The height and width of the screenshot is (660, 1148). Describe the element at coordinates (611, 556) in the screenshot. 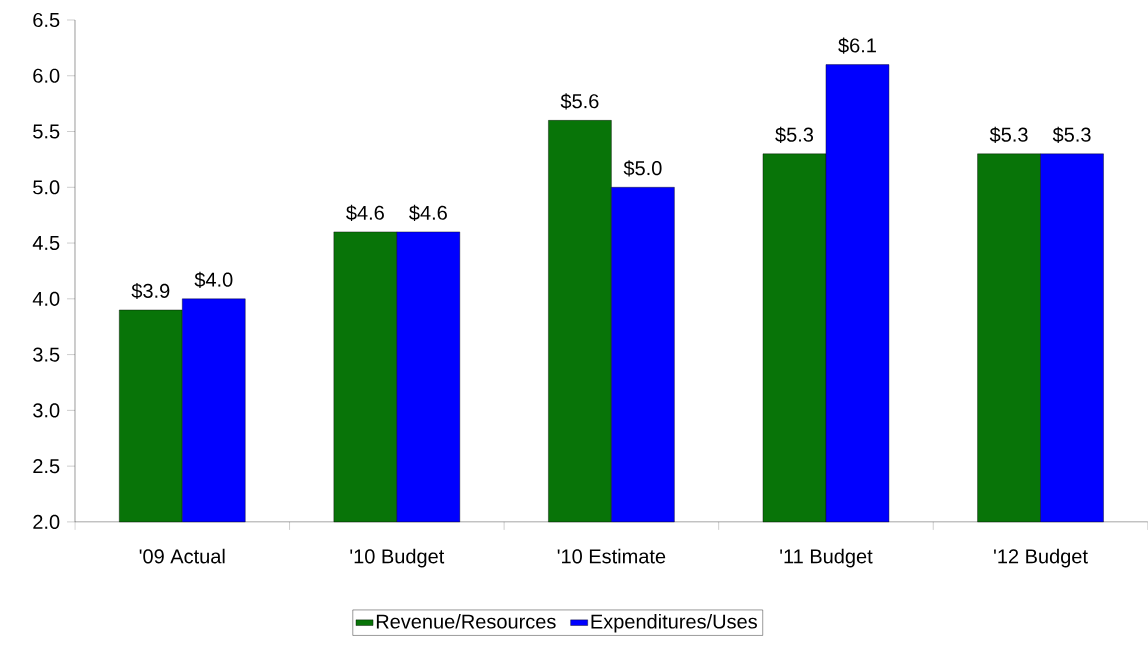

I see `x-tick-label: '10 Estimate` at that location.